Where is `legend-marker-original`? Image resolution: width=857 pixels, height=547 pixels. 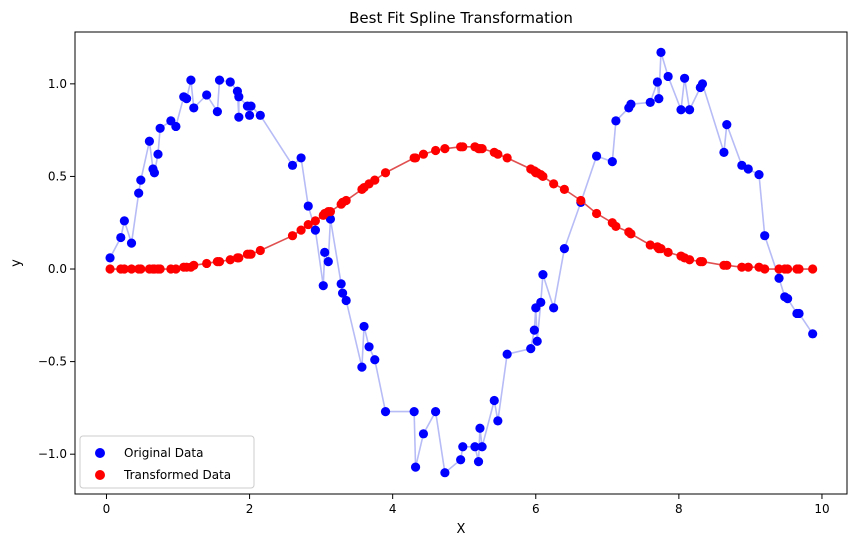 legend-marker-original is located at coordinates (100, 453).